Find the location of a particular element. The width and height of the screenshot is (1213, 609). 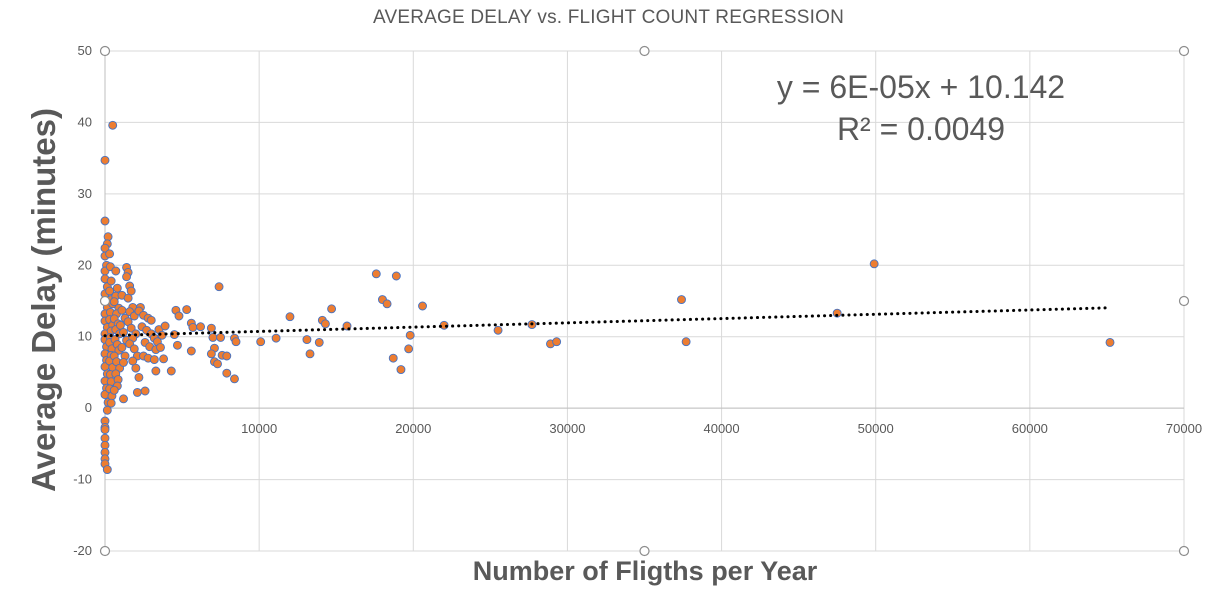

y-tick-label: -10 is located at coordinates (82, 479).